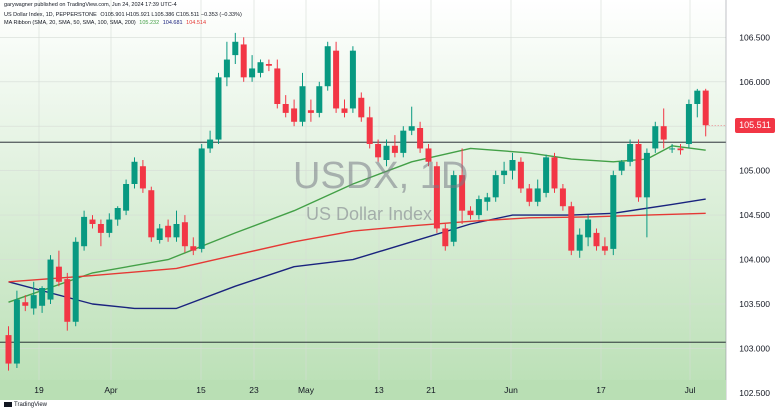 This screenshot has width=780, height=417. Describe the element at coordinates (39, 390) in the screenshot. I see `time-tick-label: 19` at that location.